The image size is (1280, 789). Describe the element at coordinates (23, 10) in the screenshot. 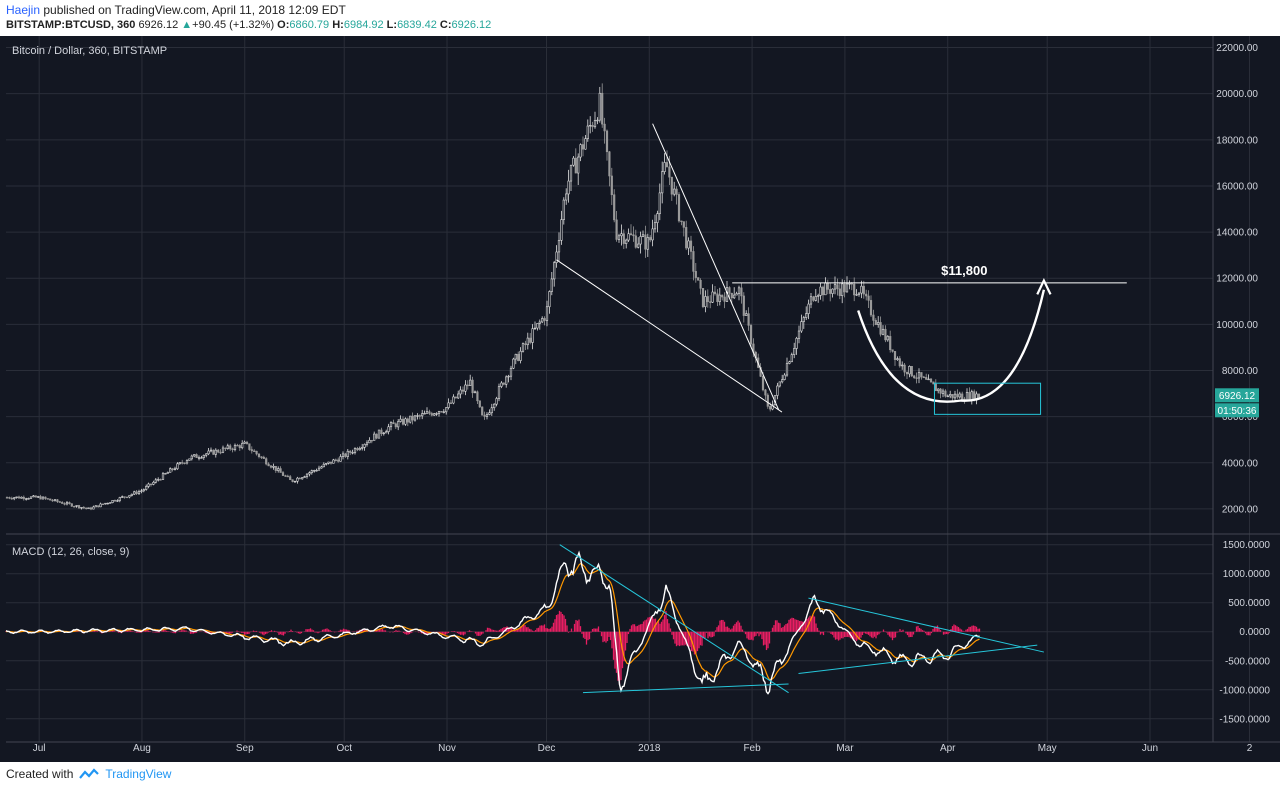

I see `author-link: Haejin` at that location.